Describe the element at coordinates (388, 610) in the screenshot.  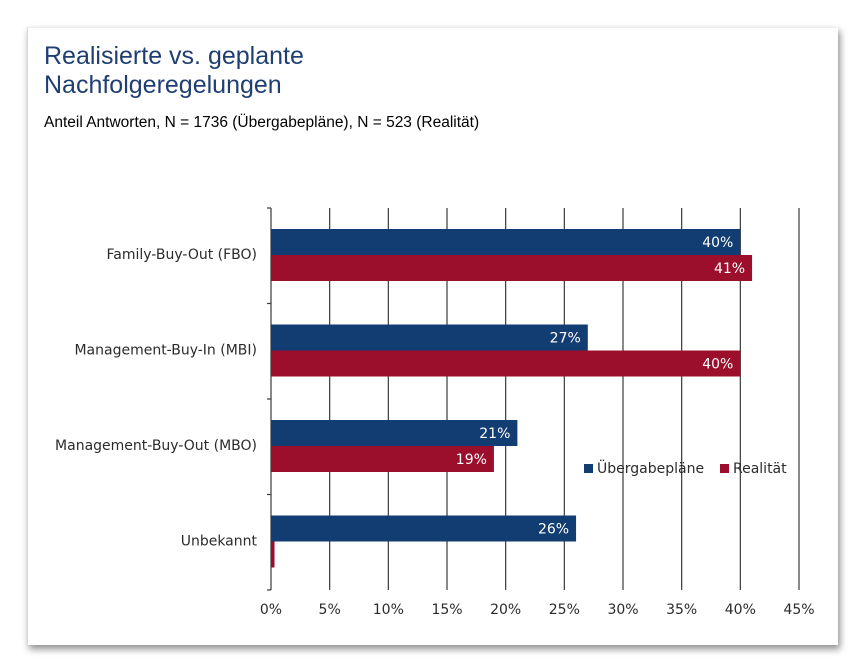
I see `x-tick-label: 10%` at that location.